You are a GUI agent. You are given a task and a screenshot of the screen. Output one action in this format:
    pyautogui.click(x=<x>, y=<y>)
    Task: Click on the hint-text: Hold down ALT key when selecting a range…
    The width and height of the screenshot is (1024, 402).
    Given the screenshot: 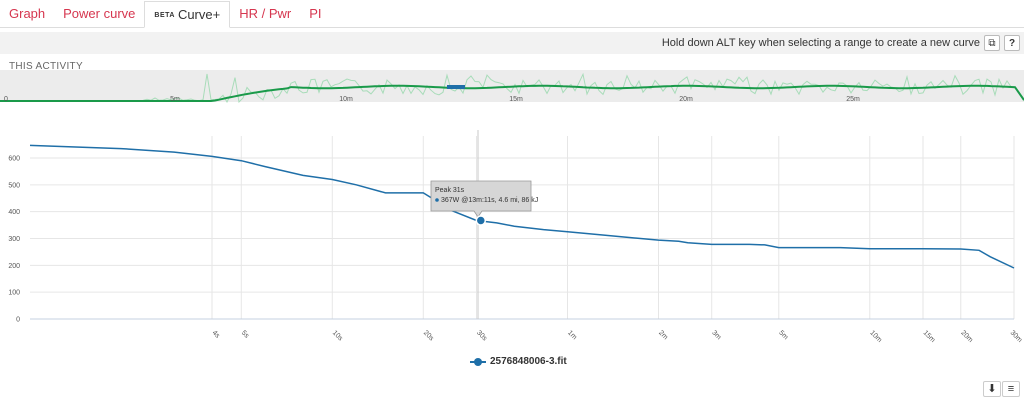 What is the action you would take?
    pyautogui.click(x=820, y=43)
    